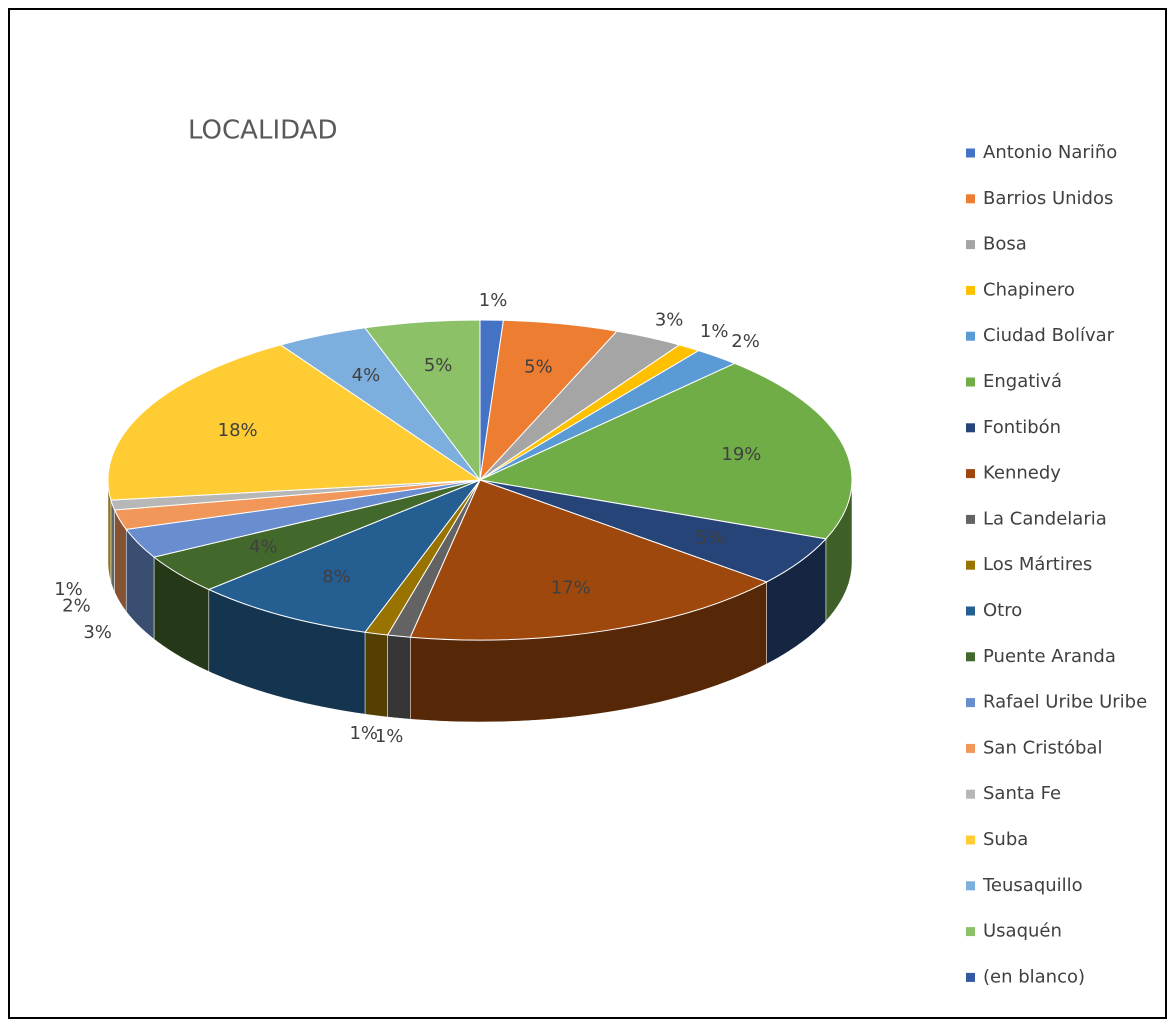 The width and height of the screenshot is (1175, 1027). What do you see at coordinates (1022, 793) in the screenshot?
I see `legend-label: Santa Fe` at bounding box center [1022, 793].